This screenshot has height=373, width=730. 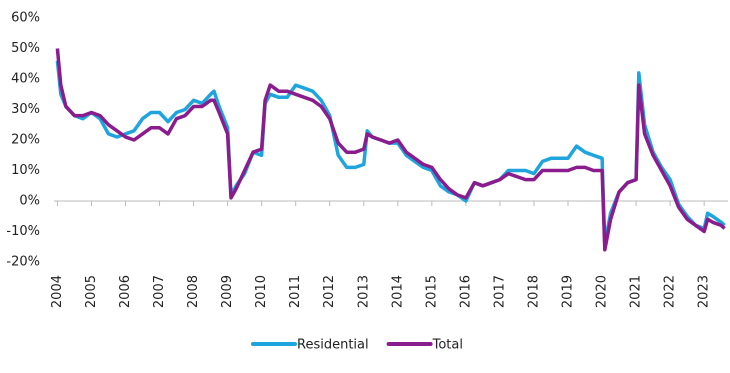 I want to click on y-tick-label: 10%, so click(x=25, y=170).